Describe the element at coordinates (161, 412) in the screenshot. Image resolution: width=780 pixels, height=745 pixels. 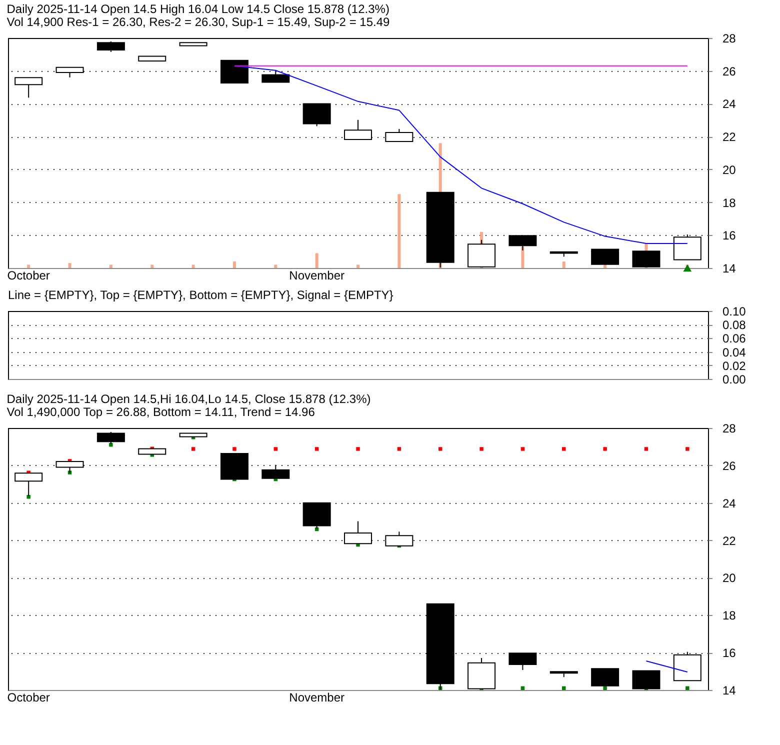
I see `chart-subtitle: Vol 1,490,000 Top = 26.88, Bottom = 14.11, Trend = 14.96` at that location.